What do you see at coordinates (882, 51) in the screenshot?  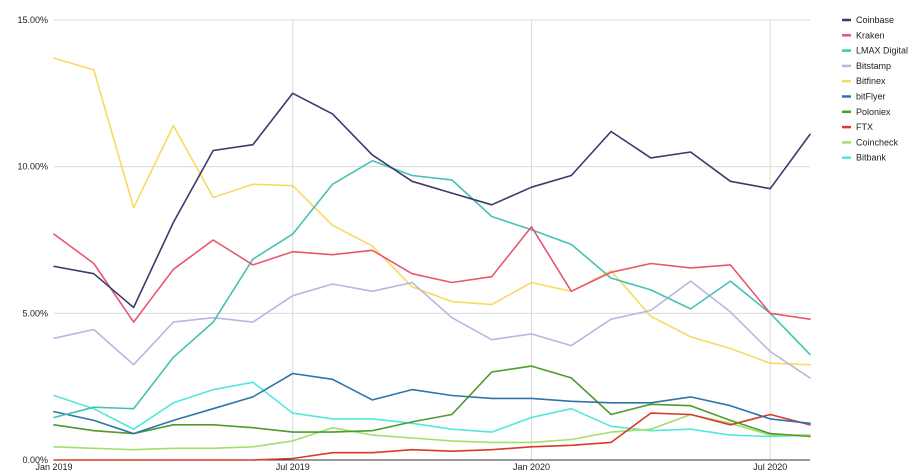 I see `legend-label: LMAX Digital` at bounding box center [882, 51].